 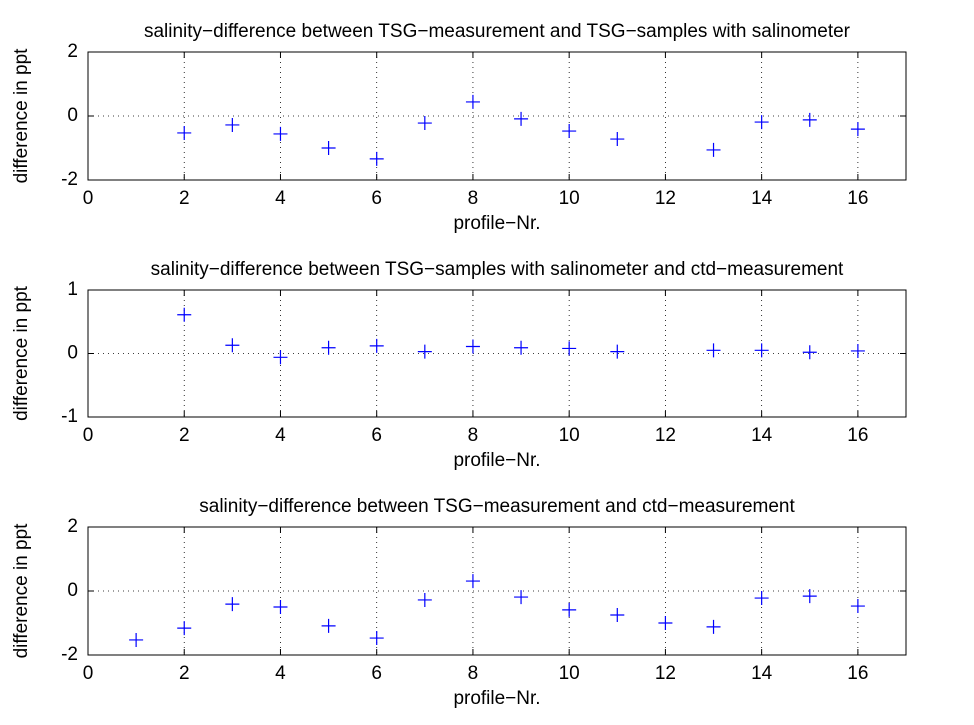 What do you see at coordinates (72, 289) in the screenshot?
I see `y-tick-label: 1` at bounding box center [72, 289].